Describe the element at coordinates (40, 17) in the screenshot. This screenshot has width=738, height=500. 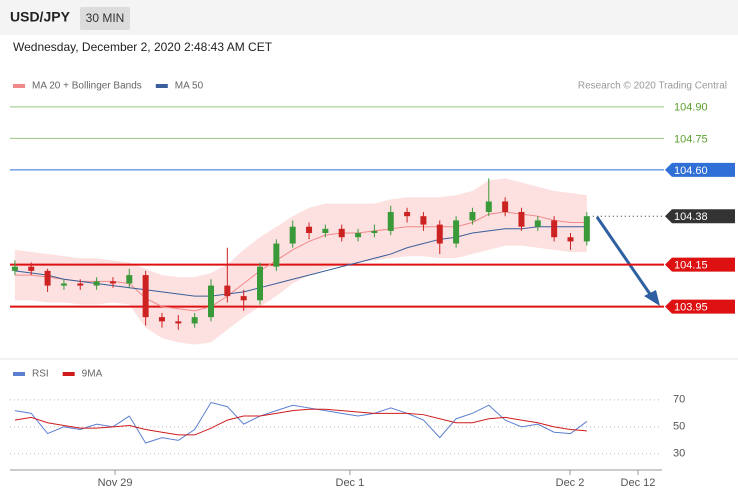
I see `symbol: USD/JPY` at that location.